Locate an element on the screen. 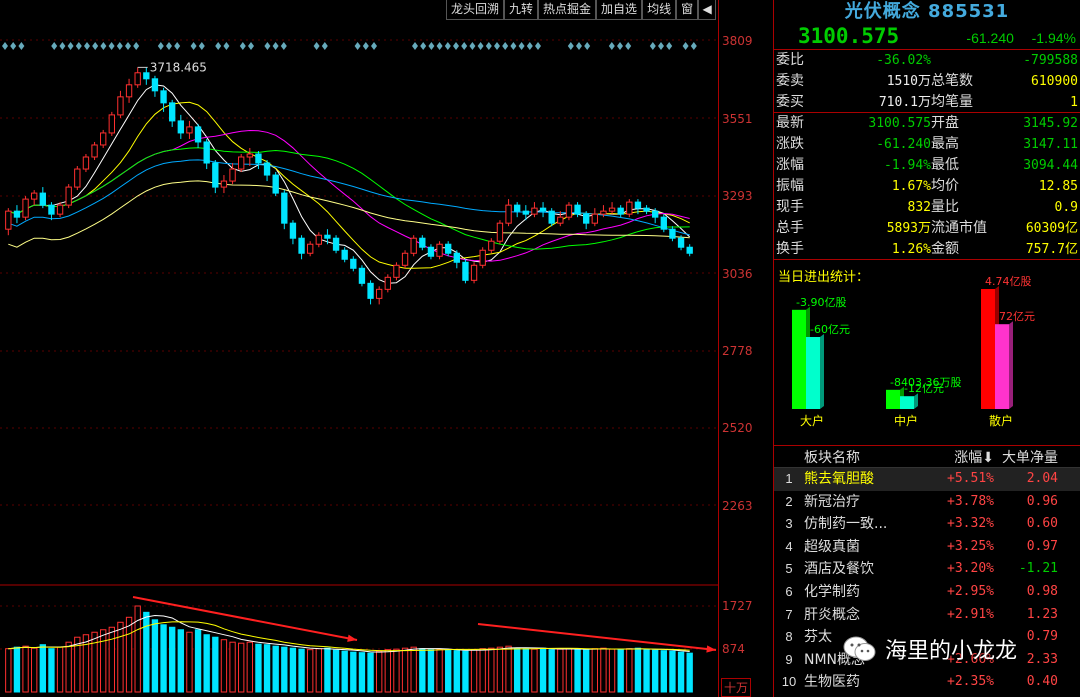 This screenshot has width=1080, height=697. sector-net: 0.97 is located at coordinates (1042, 546).